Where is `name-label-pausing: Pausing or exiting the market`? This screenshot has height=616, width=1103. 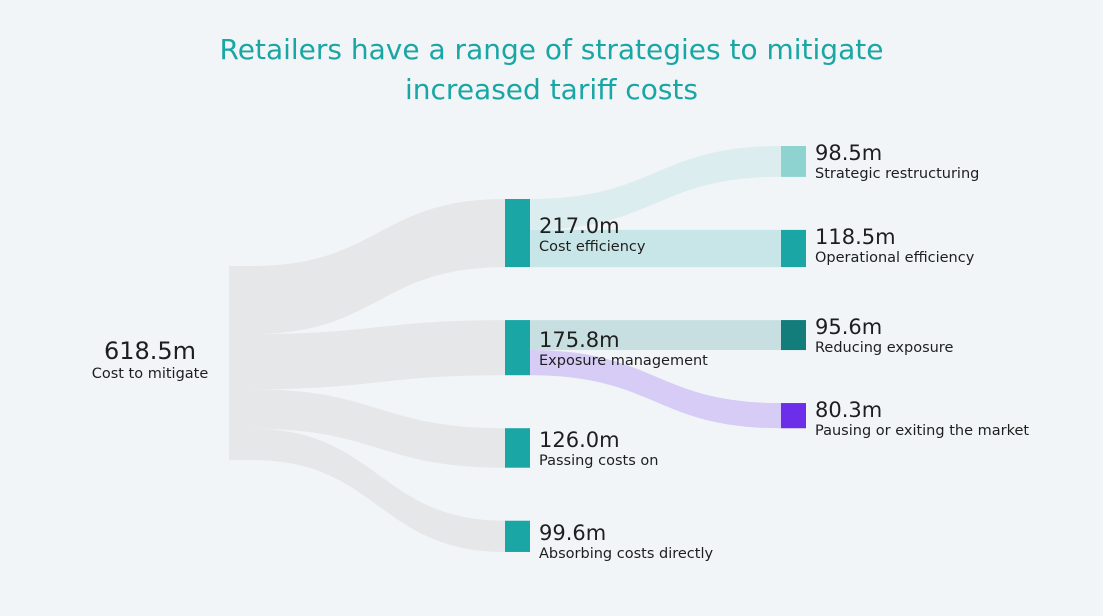 name-label-pausing: Pausing or exiting the market is located at coordinates (922, 431).